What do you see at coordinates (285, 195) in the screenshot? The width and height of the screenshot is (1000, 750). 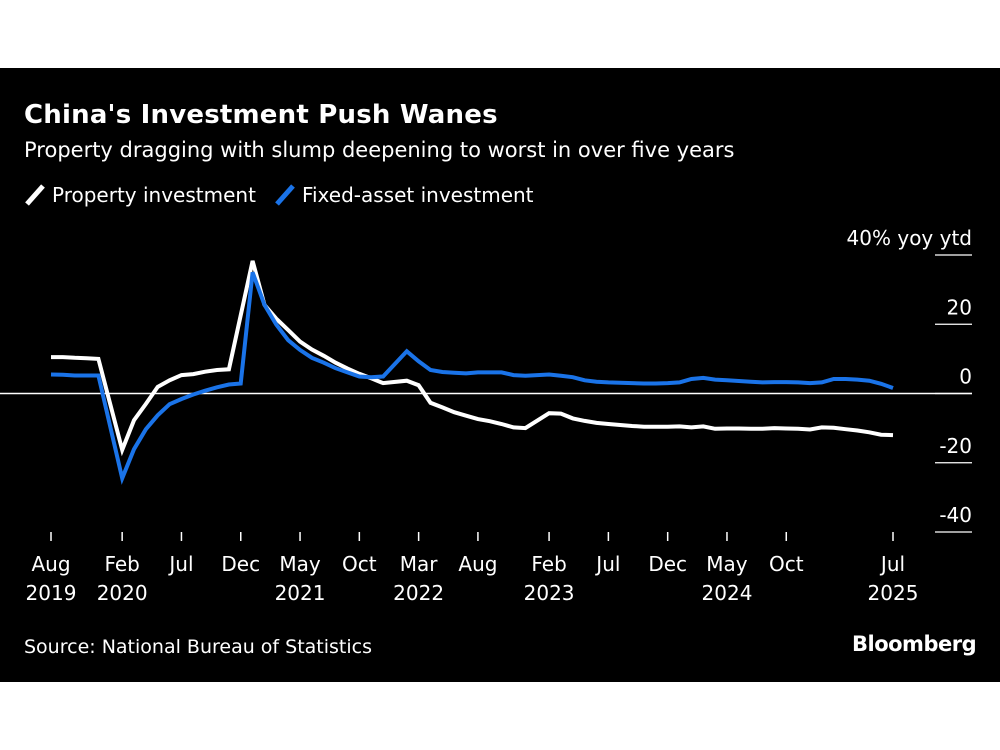 I see `legend-swatch-fixed-asset` at bounding box center [285, 195].